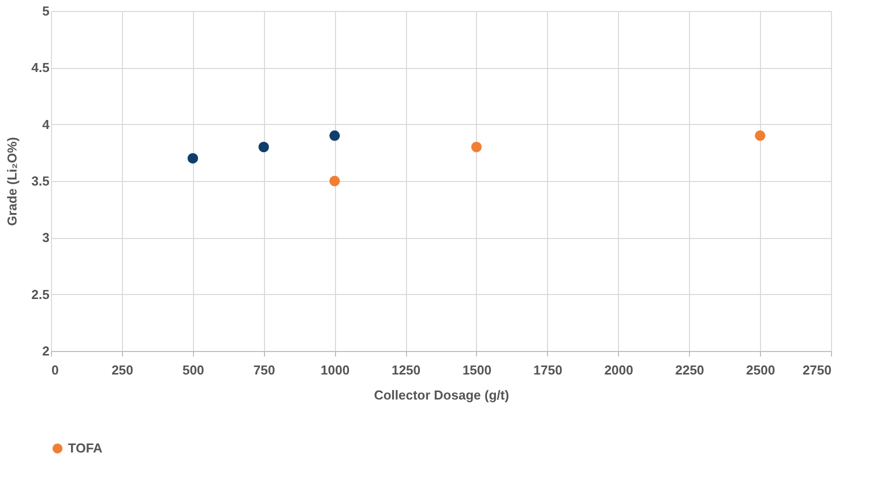  Describe the element at coordinates (193, 370) in the screenshot. I see `x-tick-label: 500` at that location.